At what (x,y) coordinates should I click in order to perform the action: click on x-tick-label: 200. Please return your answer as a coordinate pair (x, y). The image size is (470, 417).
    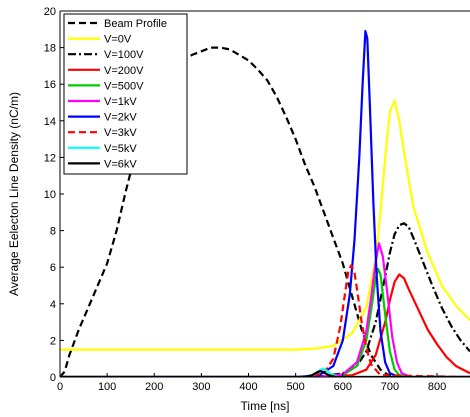
    Looking at the image, I should click on (154, 387).